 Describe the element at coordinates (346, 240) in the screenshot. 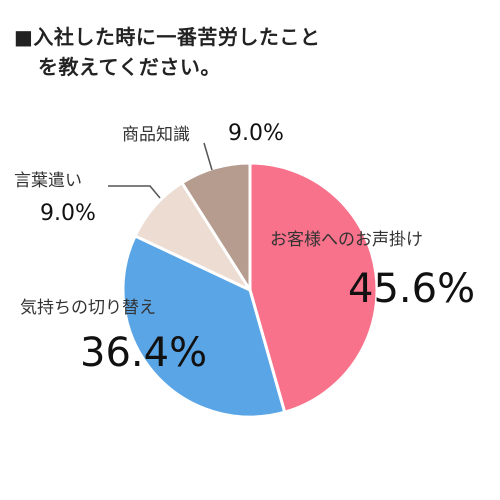

I see `slice-label-okyakusama: お客様へのお声掛け` at that location.